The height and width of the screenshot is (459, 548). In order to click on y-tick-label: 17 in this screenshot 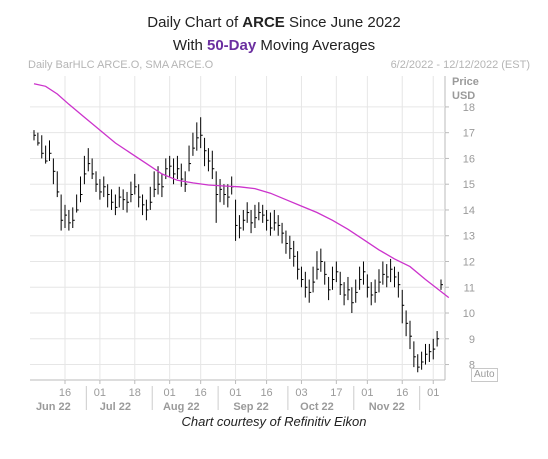, I will do `click(469, 134)`.